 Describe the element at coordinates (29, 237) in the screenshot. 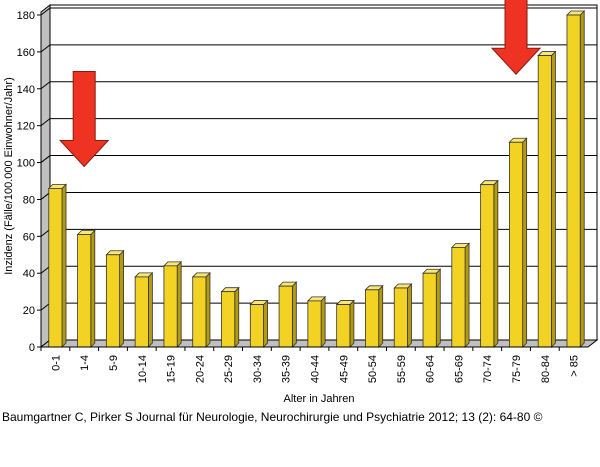

I see `y-tick-label: 60` at that location.